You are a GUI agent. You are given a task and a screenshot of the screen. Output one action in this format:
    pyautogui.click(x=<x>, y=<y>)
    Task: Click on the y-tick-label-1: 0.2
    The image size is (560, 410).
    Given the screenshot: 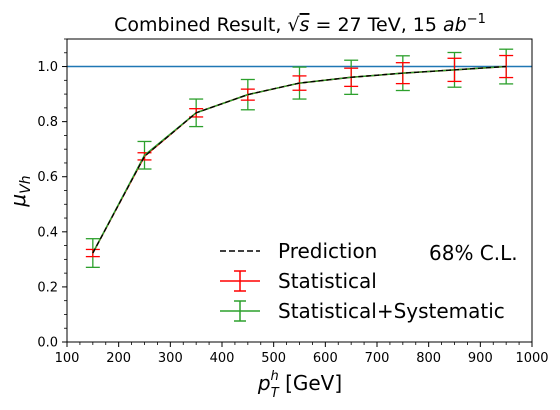 What is the action you would take?
    pyautogui.click(x=47, y=287)
    